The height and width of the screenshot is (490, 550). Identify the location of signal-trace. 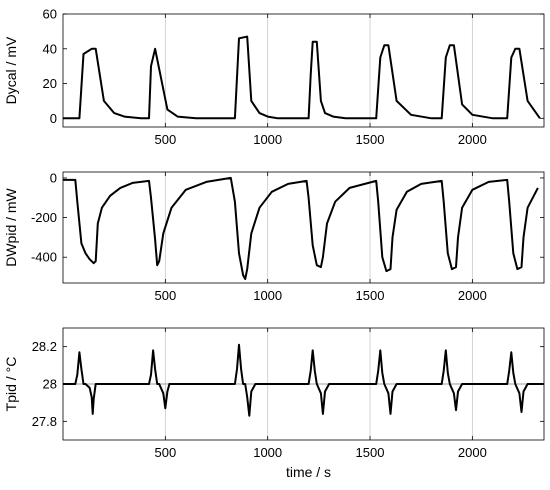
(303, 380).